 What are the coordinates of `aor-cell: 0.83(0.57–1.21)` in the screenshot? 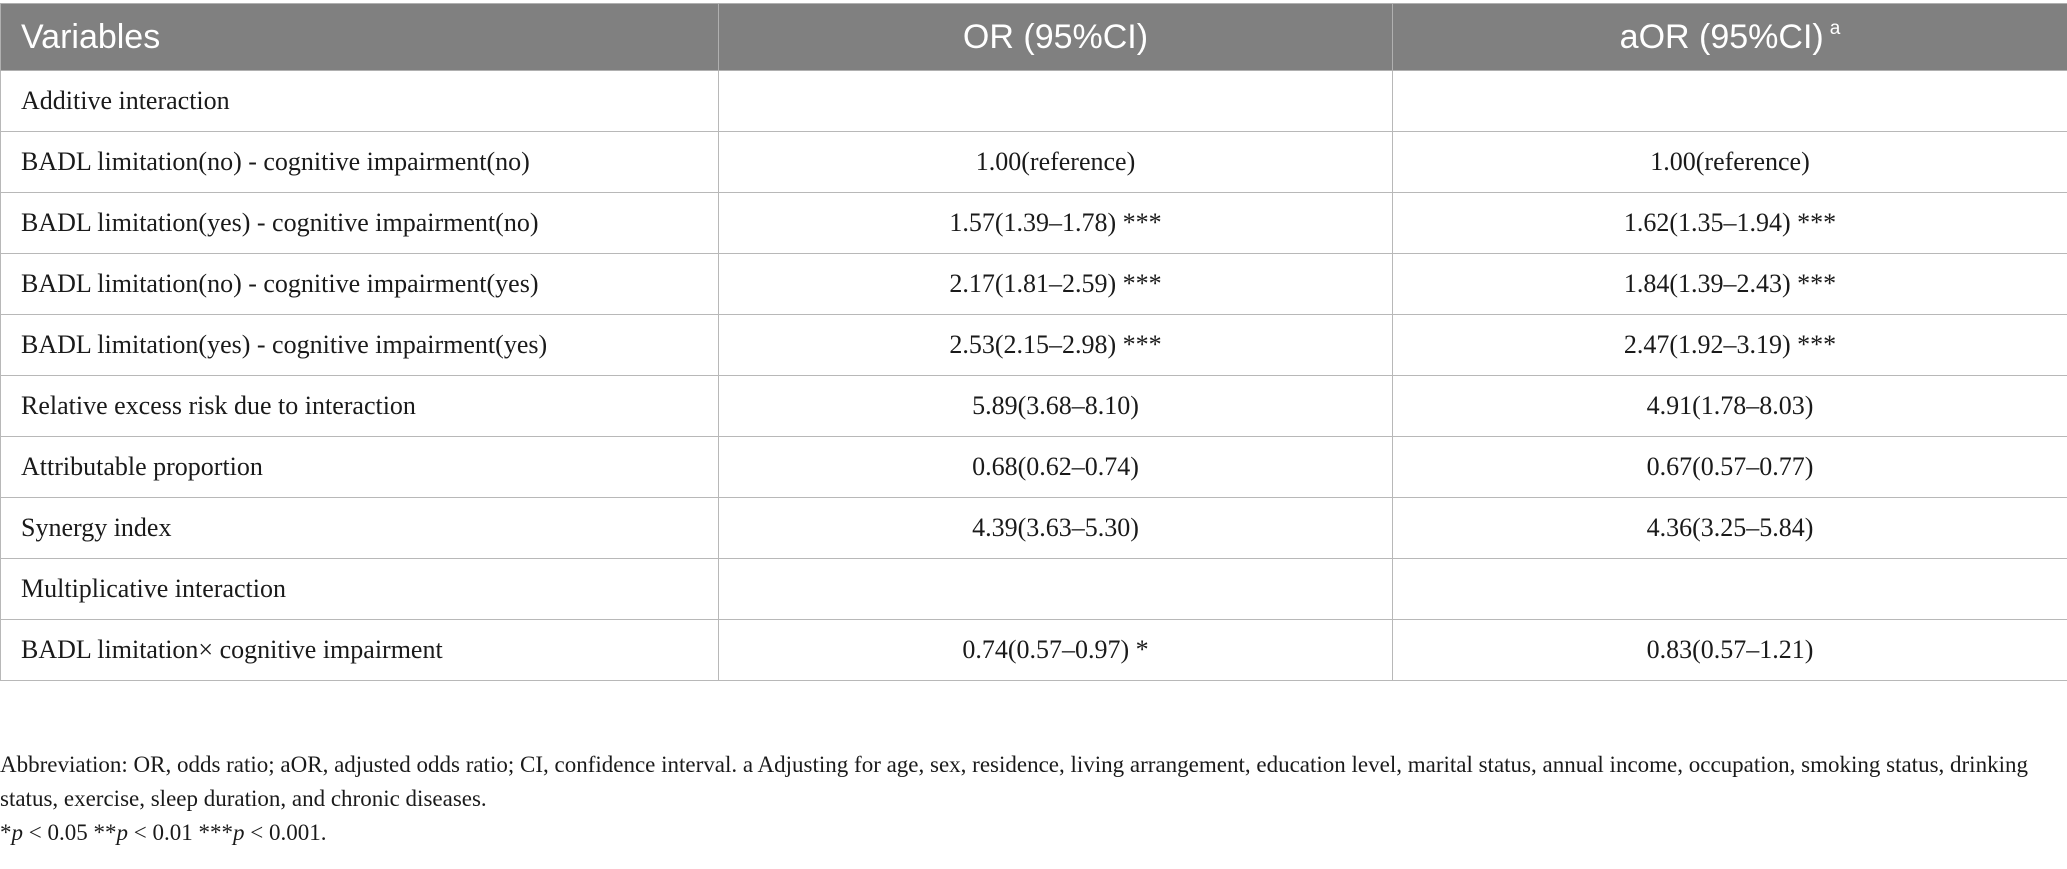 It's located at (1729, 650).